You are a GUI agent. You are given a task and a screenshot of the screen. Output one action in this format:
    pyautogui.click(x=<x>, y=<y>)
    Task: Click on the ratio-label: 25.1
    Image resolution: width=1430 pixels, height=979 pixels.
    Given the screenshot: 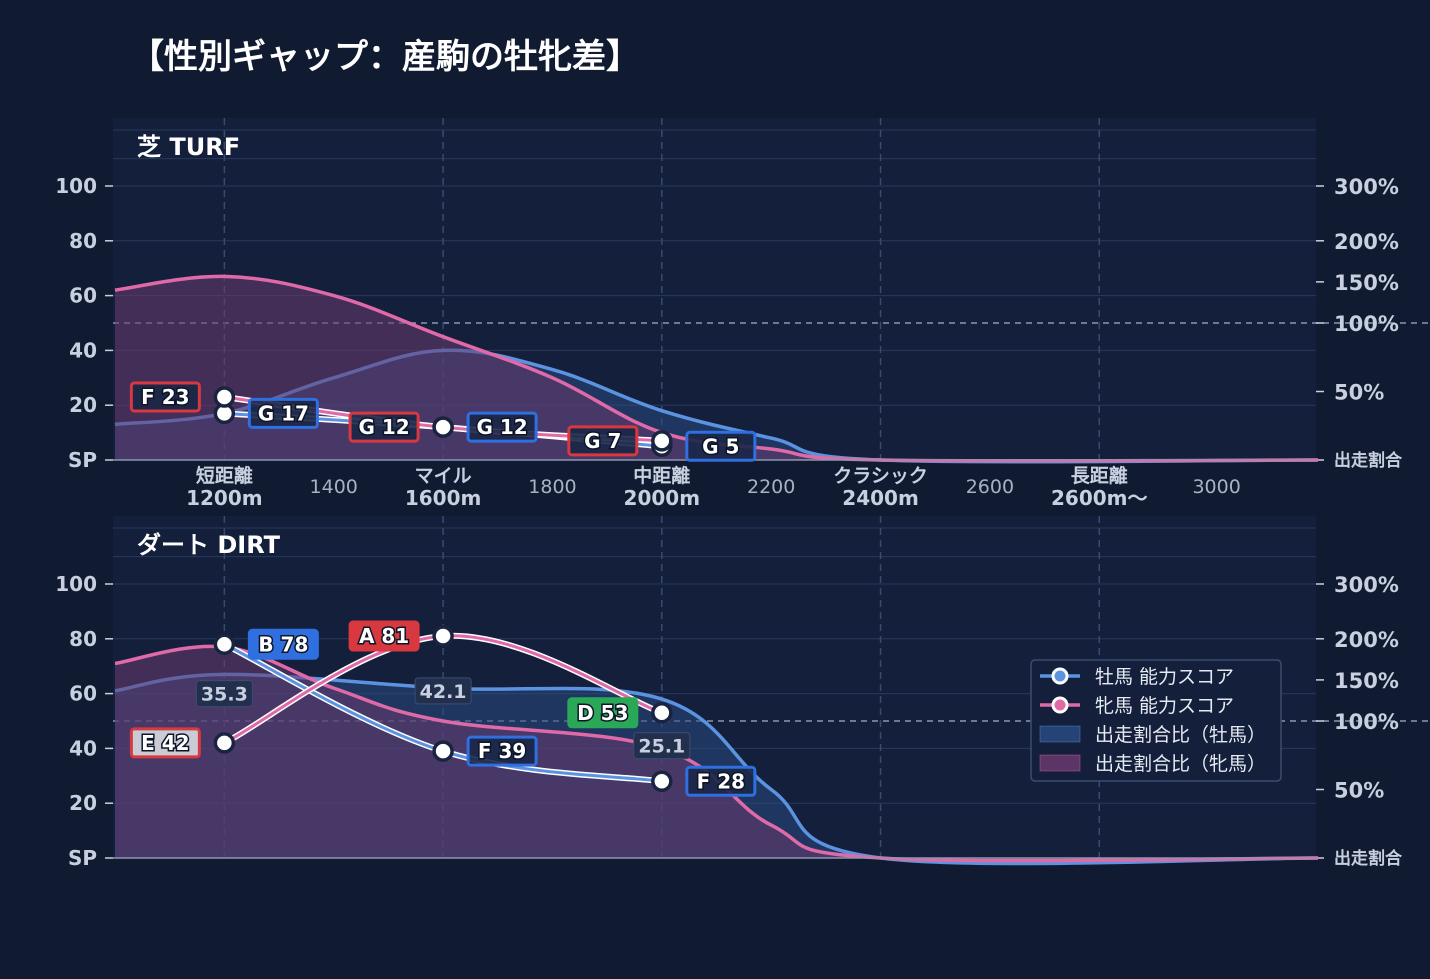 What is the action you would take?
    pyautogui.click(x=661, y=747)
    